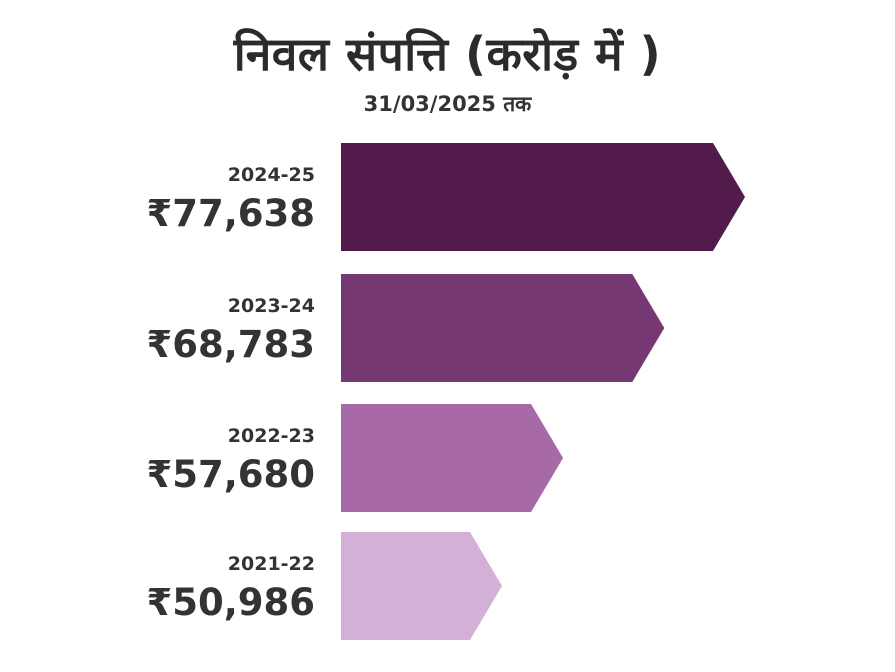 The height and width of the screenshot is (672, 895). I want to click on year-label: 2021-22, so click(271, 564).